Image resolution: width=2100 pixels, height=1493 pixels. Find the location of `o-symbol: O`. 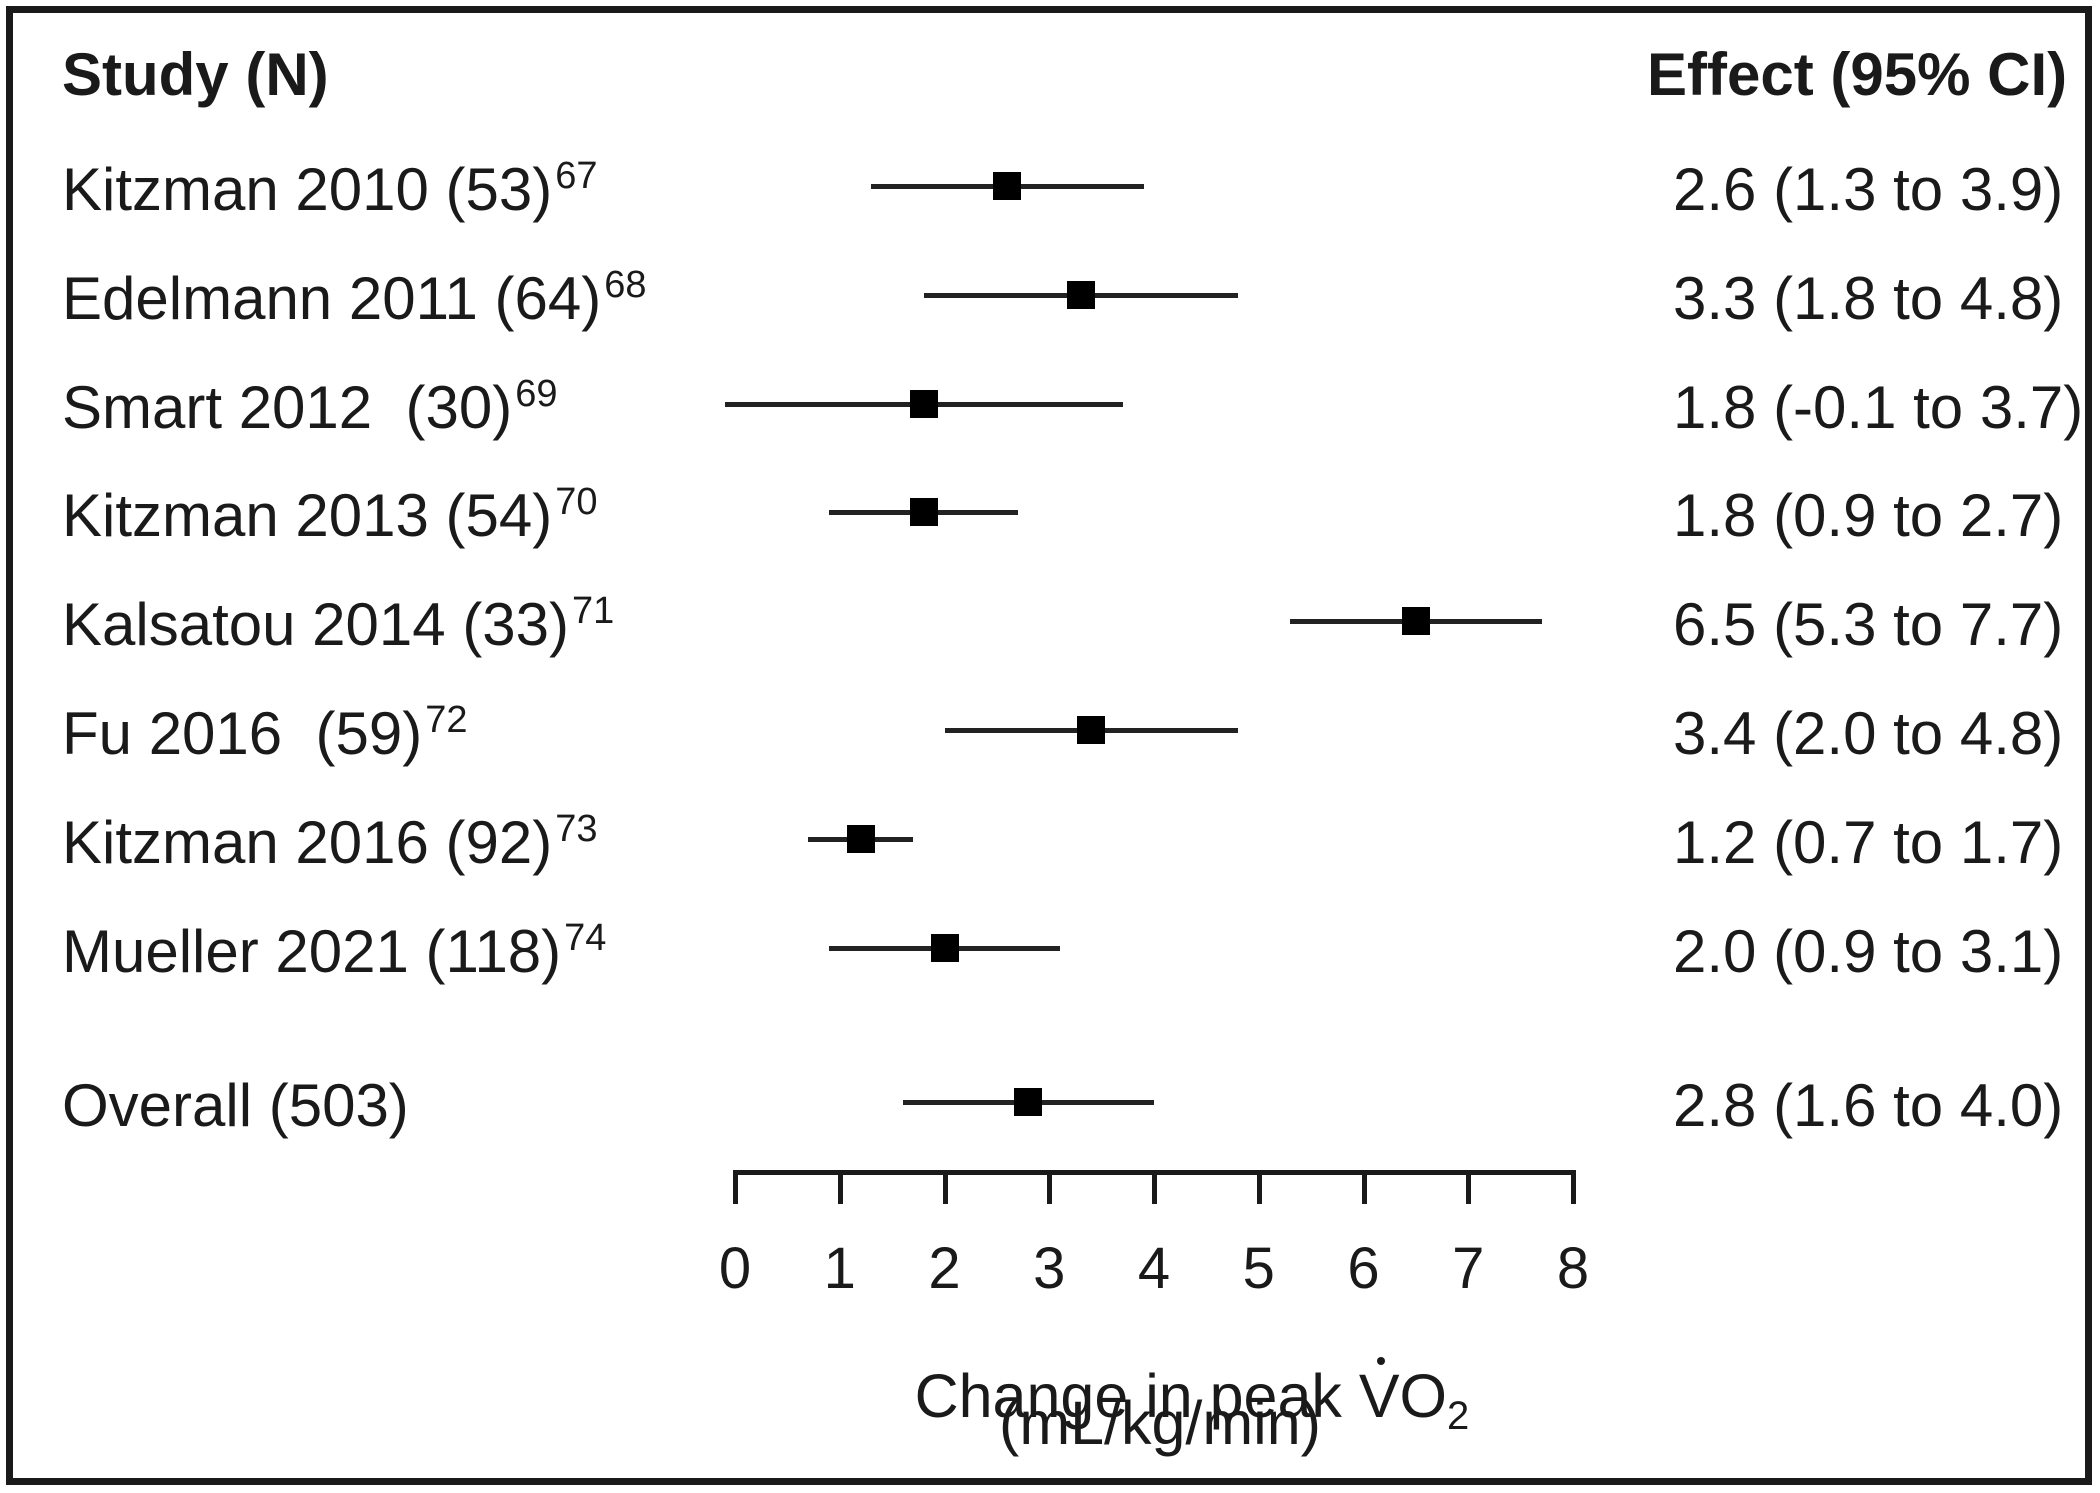

o-symbol: O is located at coordinates (1423, 1396).